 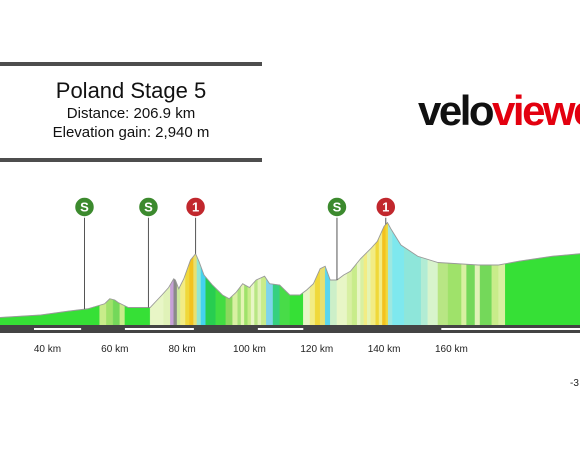 What do you see at coordinates (131, 132) in the screenshot?
I see `stage-elevation-gain: Elevation gain: 2,940 m` at bounding box center [131, 132].